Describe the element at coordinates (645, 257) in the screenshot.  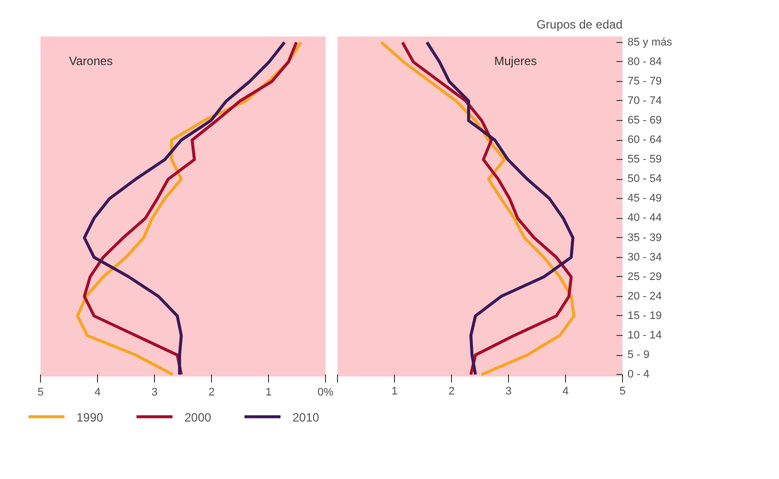
I see `y-tick-label: 30 - 34` at that location.